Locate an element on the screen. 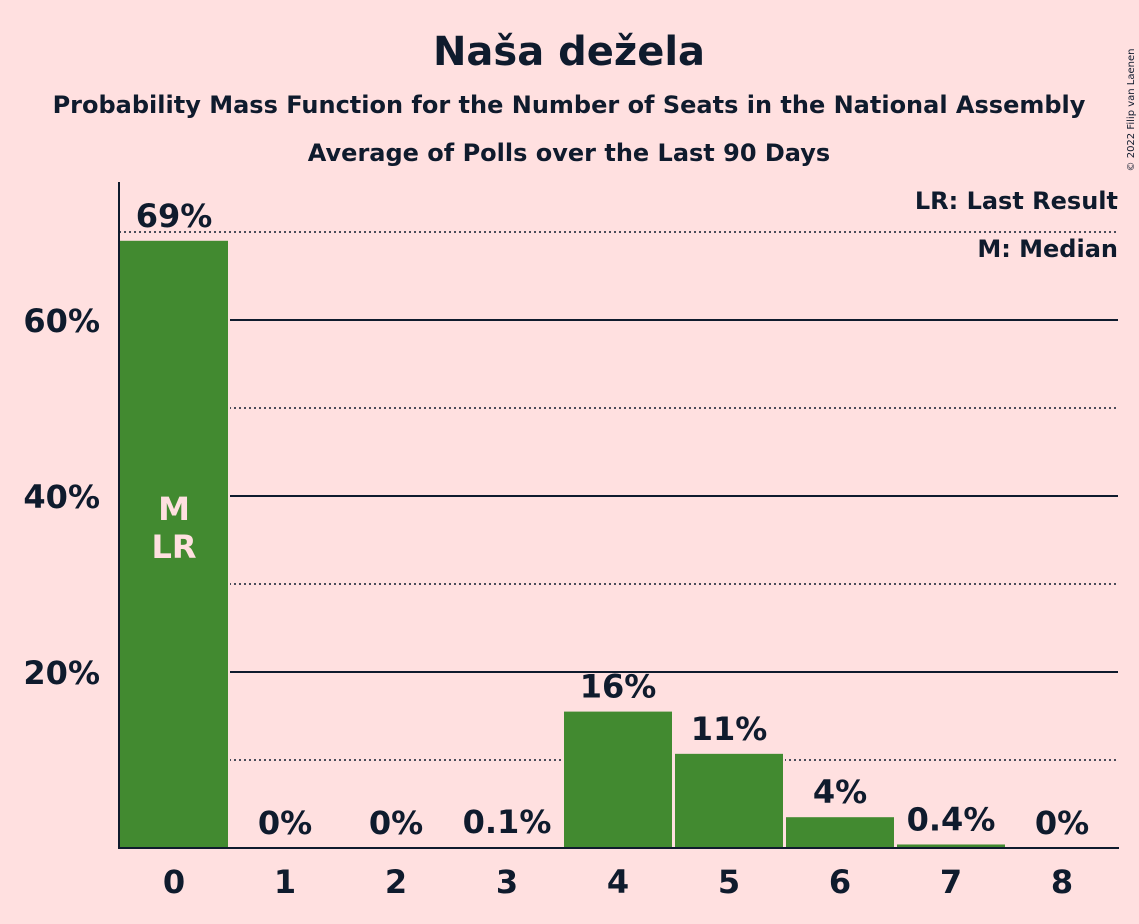 The image size is (1139, 924). x-tick-label: 6 is located at coordinates (840, 882).